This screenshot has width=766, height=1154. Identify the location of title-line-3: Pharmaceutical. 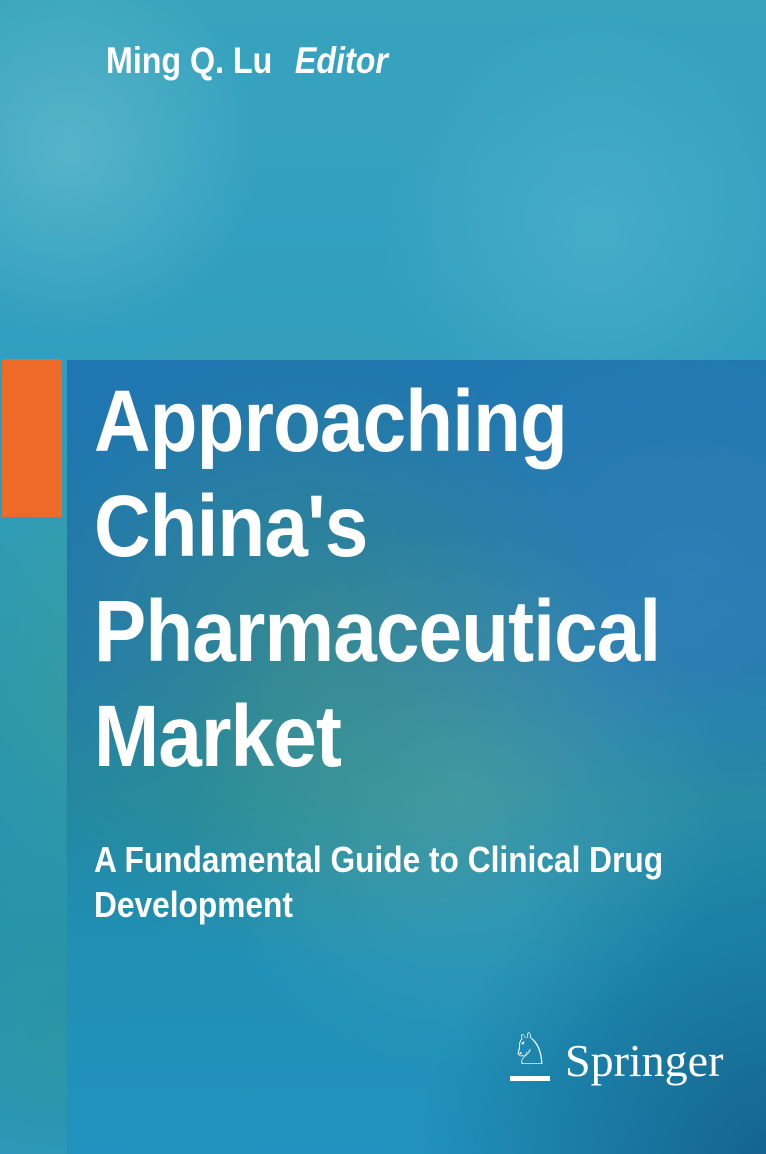
(377, 631).